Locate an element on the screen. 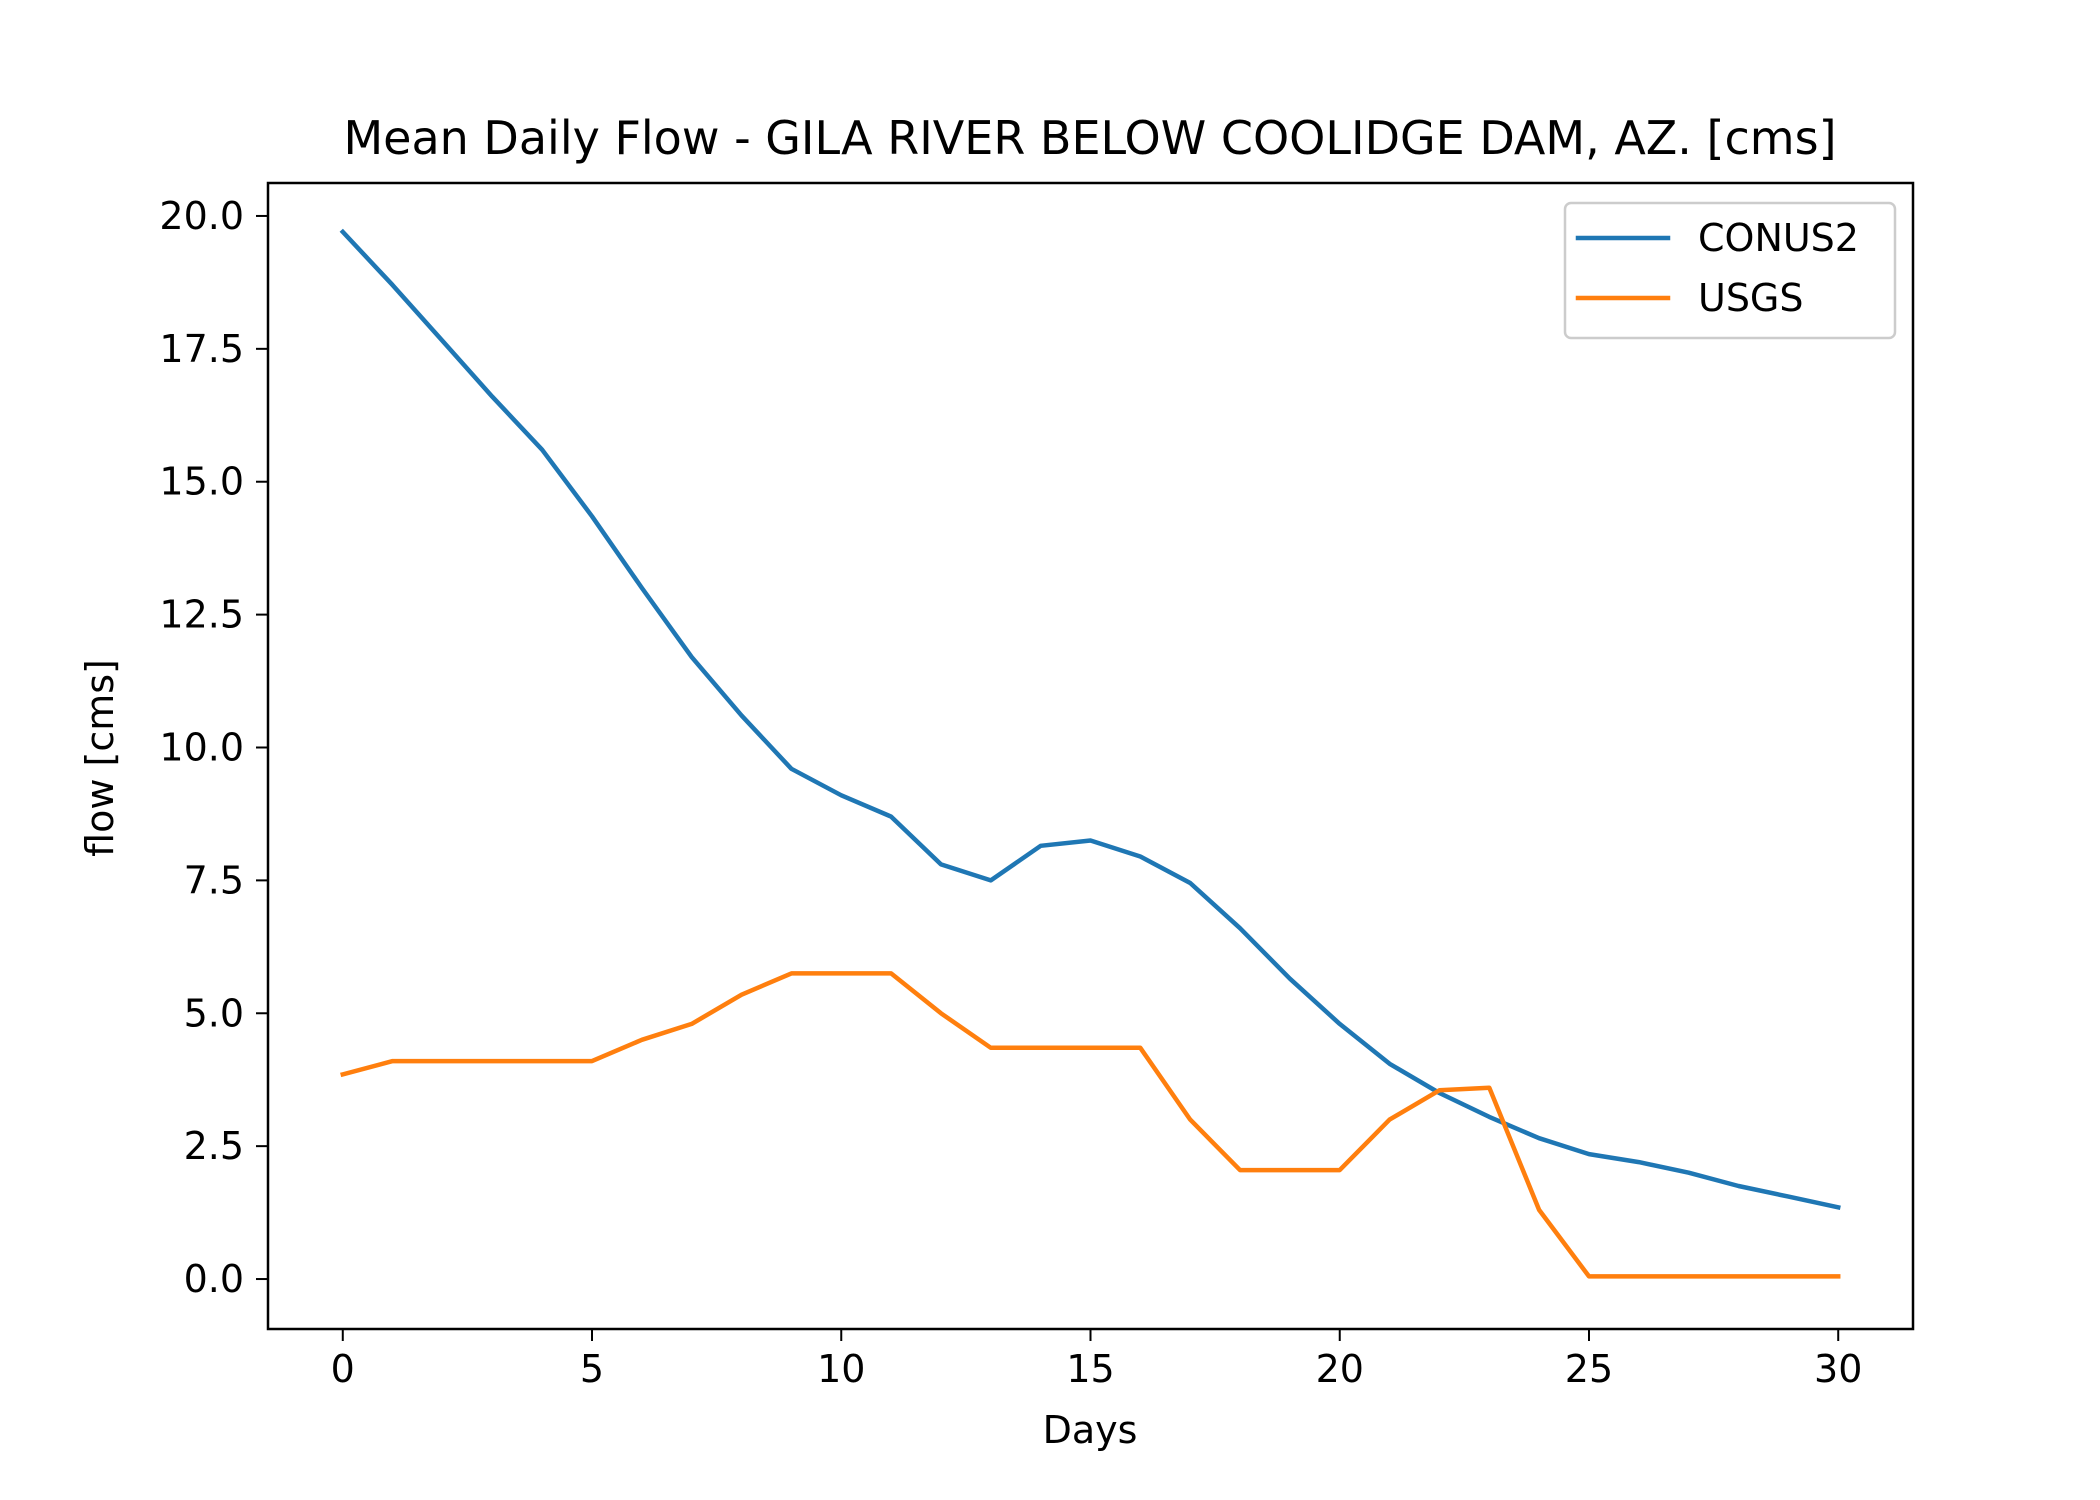  series-line-usgs is located at coordinates (1090, 1125).